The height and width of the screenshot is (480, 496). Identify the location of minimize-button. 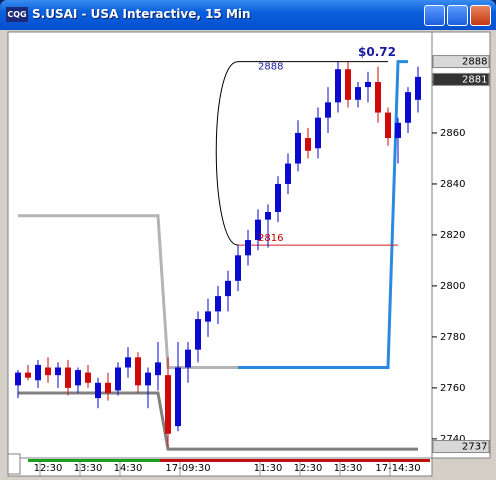
(434, 15).